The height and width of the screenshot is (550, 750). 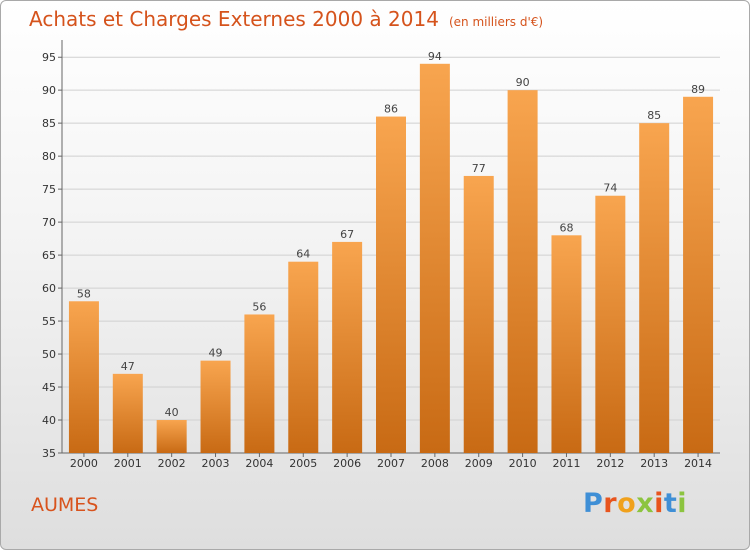 I want to click on logo-letter: x, so click(x=645, y=503).